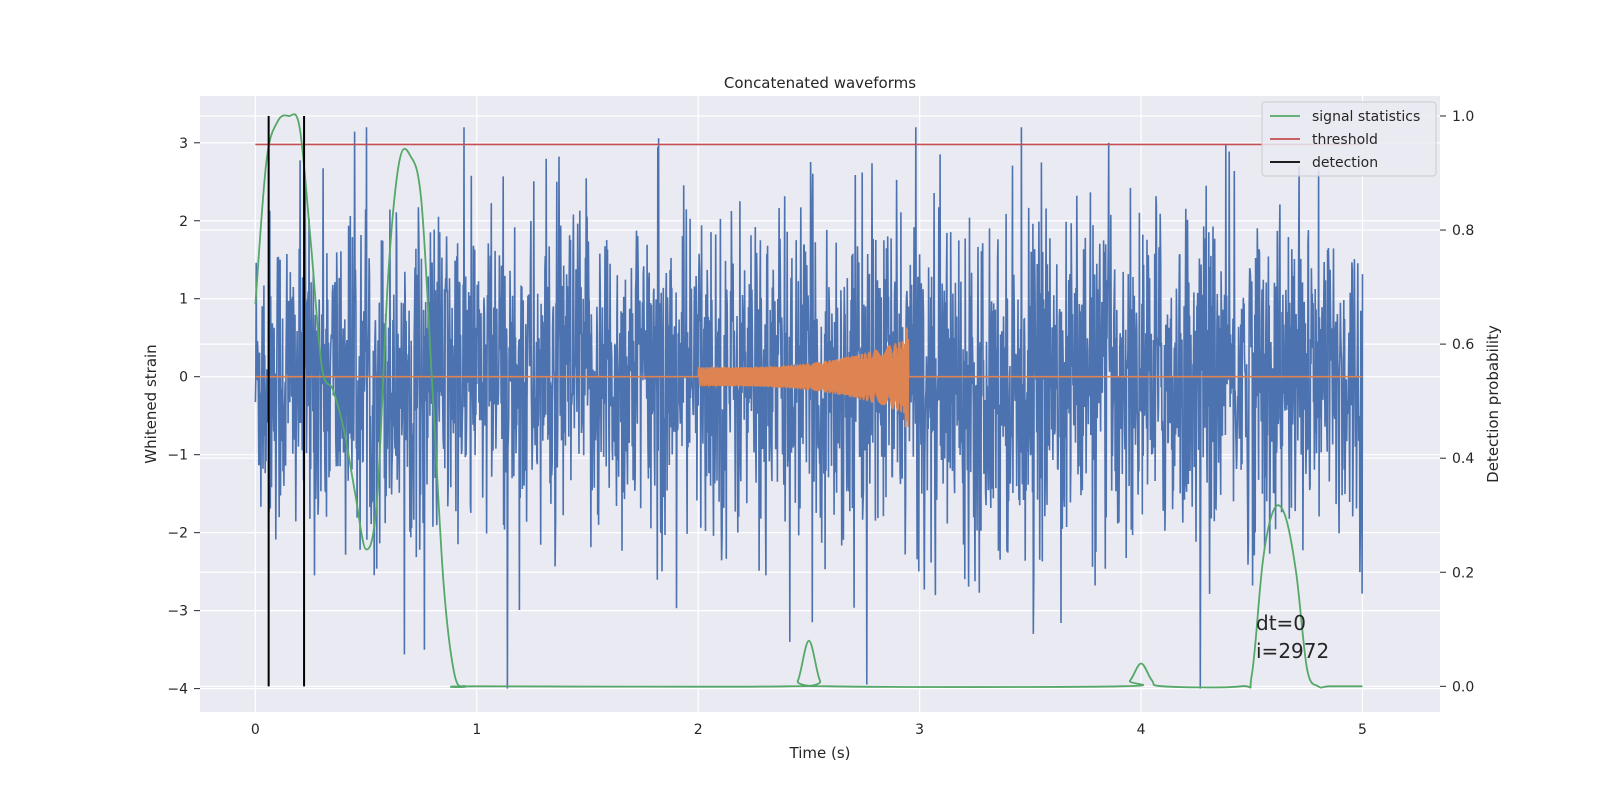 Image resolution: width=1600 pixels, height=800 pixels. I want to click on y-tick-label: −3, so click(177, 612).